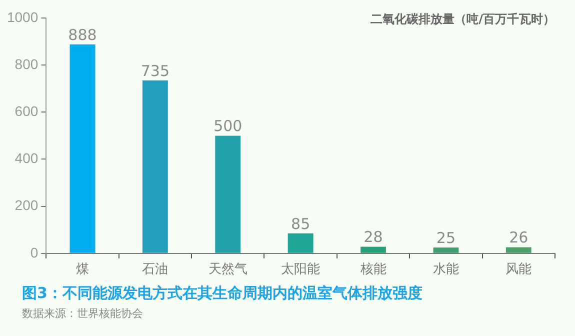  I want to click on text: 图3：不同能源发电方式在其生命周期内的温室气体排放强度, so click(222, 293).